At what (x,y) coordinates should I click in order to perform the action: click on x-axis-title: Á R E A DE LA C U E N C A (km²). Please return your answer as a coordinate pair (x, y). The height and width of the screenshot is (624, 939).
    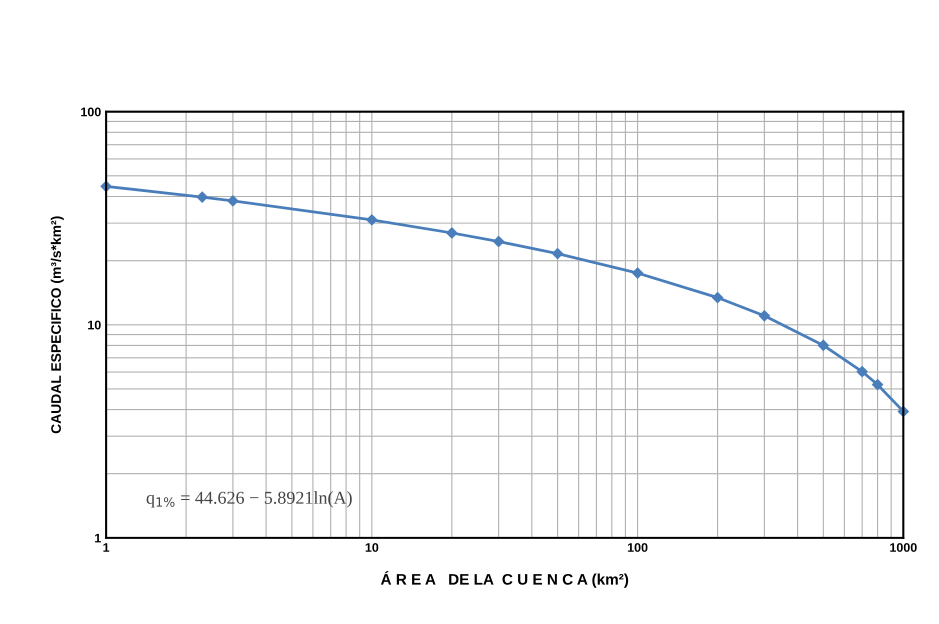
    Looking at the image, I should click on (504, 579).